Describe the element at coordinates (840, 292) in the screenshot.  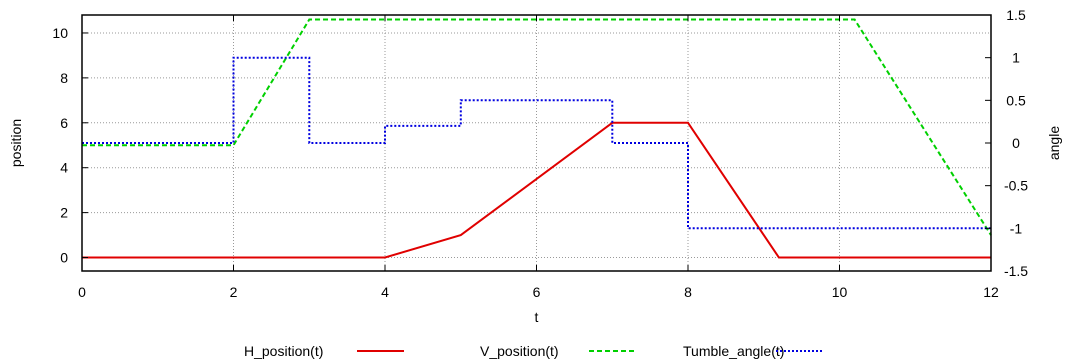
I see `x-tick-label: 10` at that location.